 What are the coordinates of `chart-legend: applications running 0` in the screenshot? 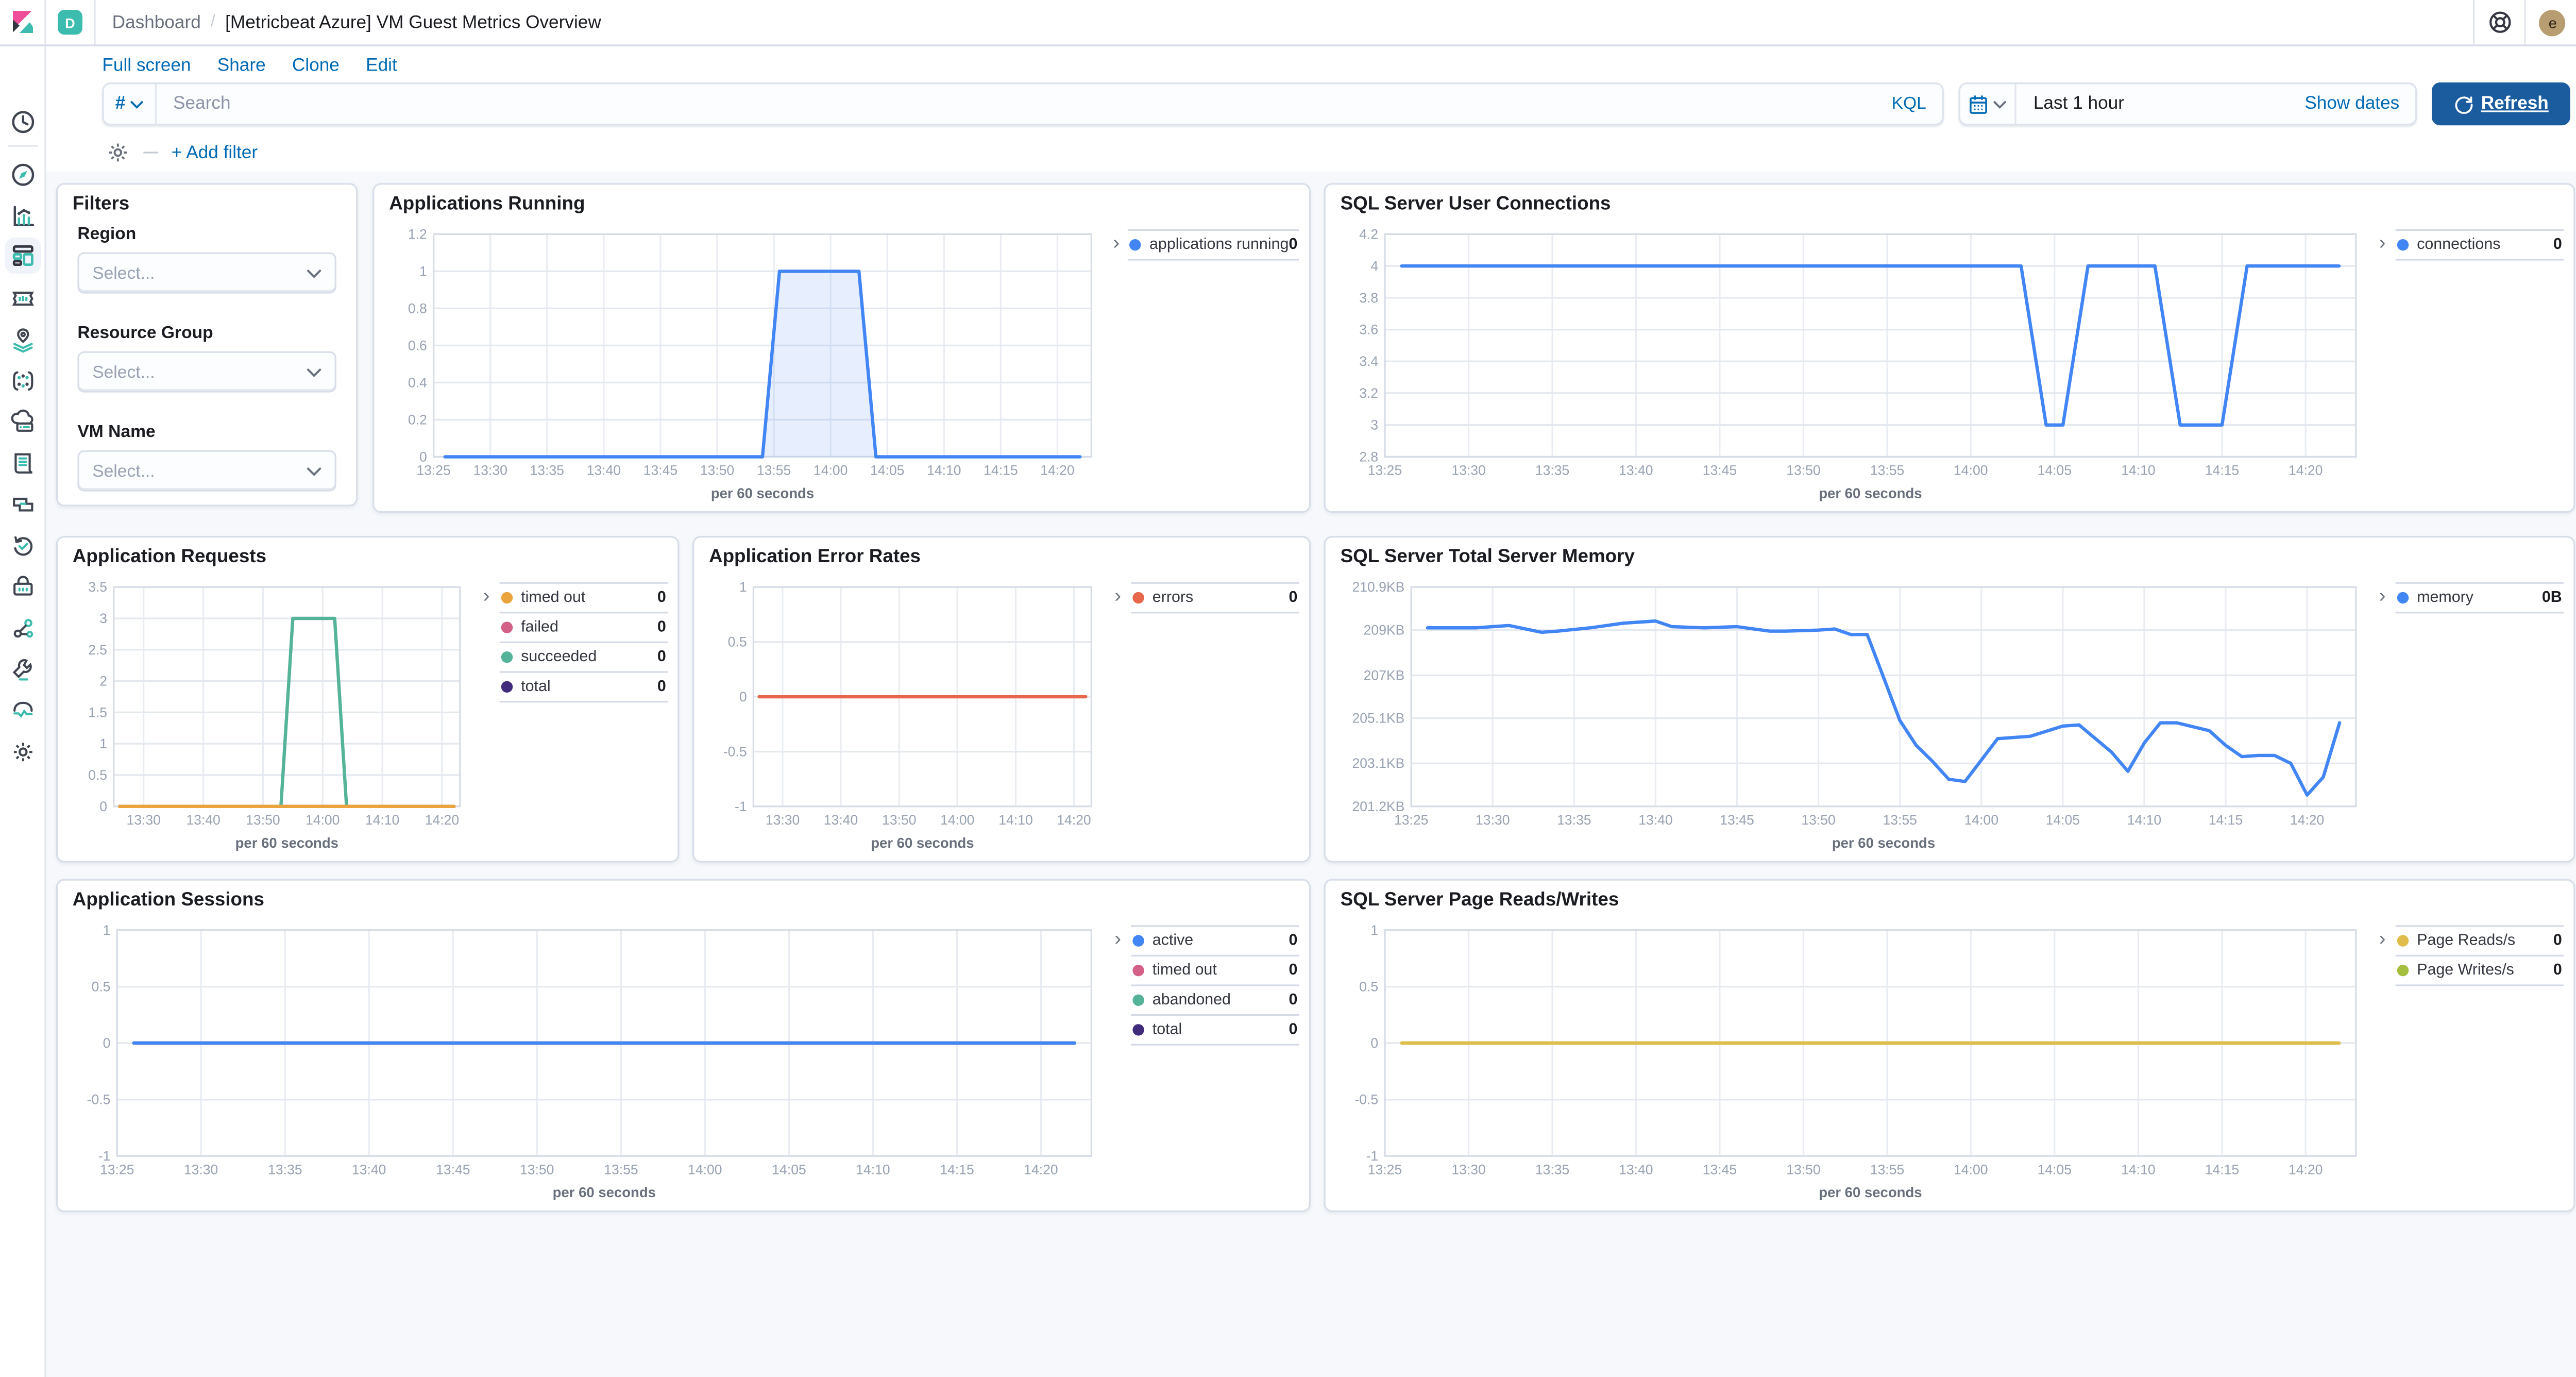 It's located at (1214, 366).